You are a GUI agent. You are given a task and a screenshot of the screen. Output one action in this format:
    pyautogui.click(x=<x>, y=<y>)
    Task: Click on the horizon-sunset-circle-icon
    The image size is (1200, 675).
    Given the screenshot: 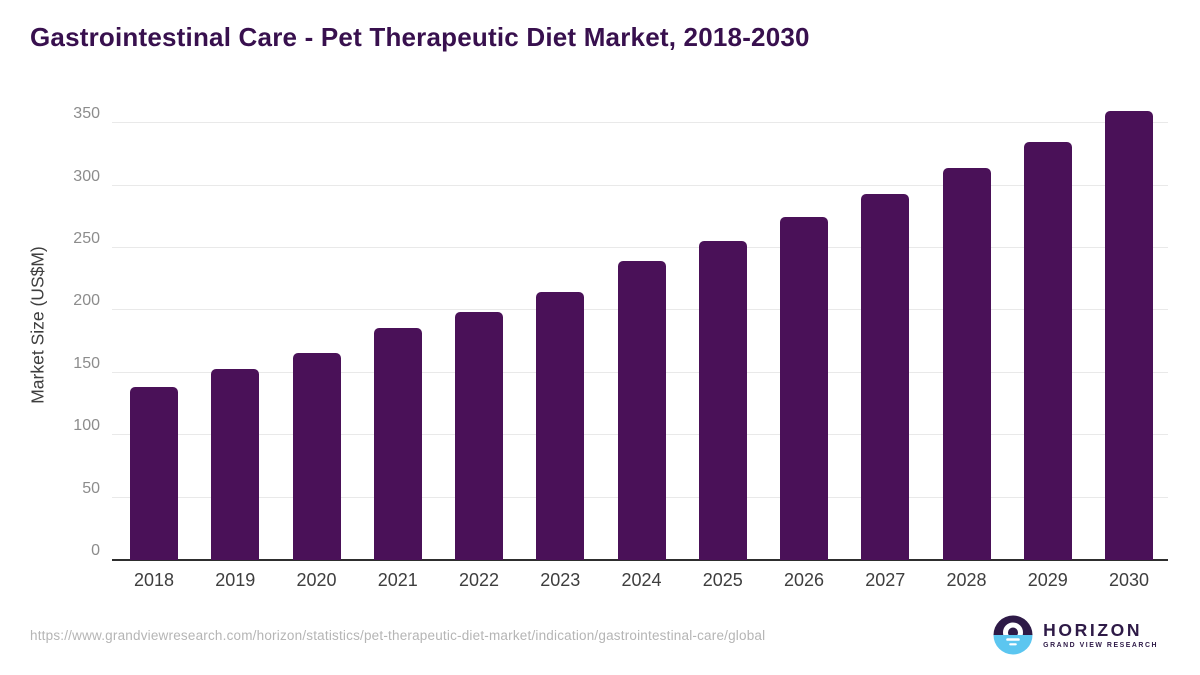 What is the action you would take?
    pyautogui.click(x=1013, y=635)
    